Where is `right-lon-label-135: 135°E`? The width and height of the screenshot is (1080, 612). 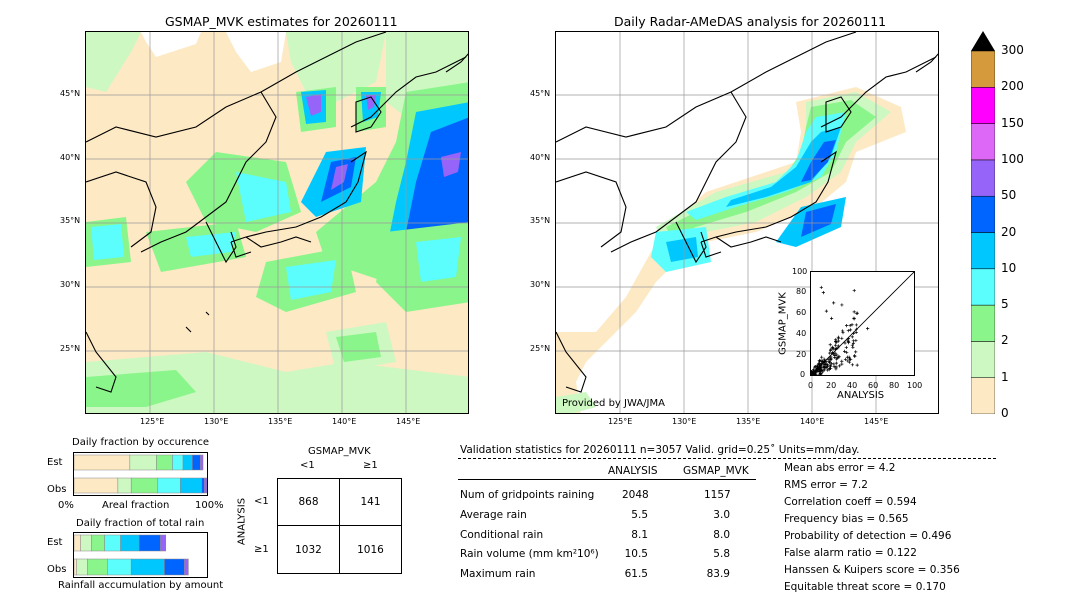 right-lon-label-135: 135°E is located at coordinates (748, 421).